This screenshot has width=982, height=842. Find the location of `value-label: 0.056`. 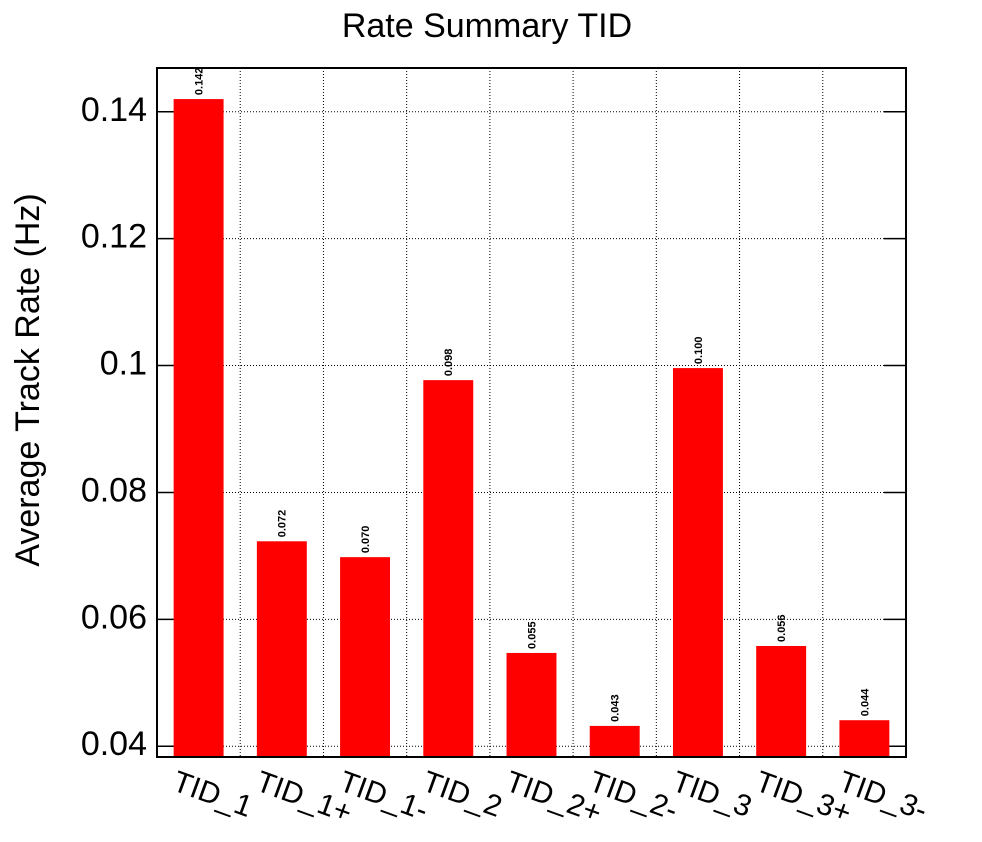

value-label: 0.056 is located at coordinates (782, 628).